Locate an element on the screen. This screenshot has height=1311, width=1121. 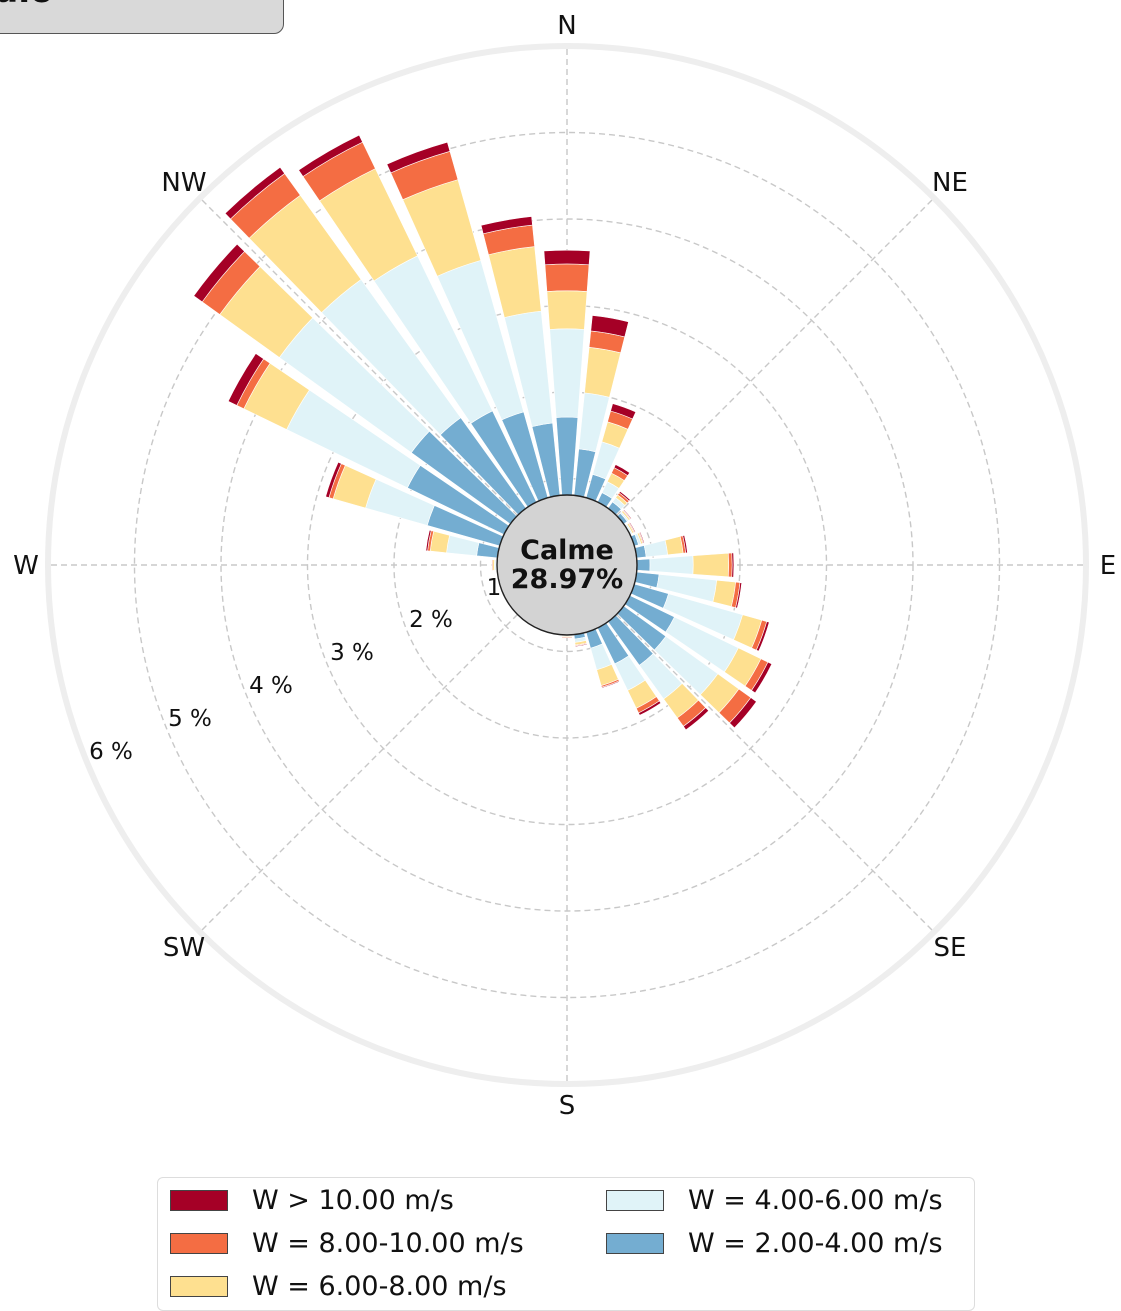
radial-tick-label: 3 % is located at coordinates (352, 653).